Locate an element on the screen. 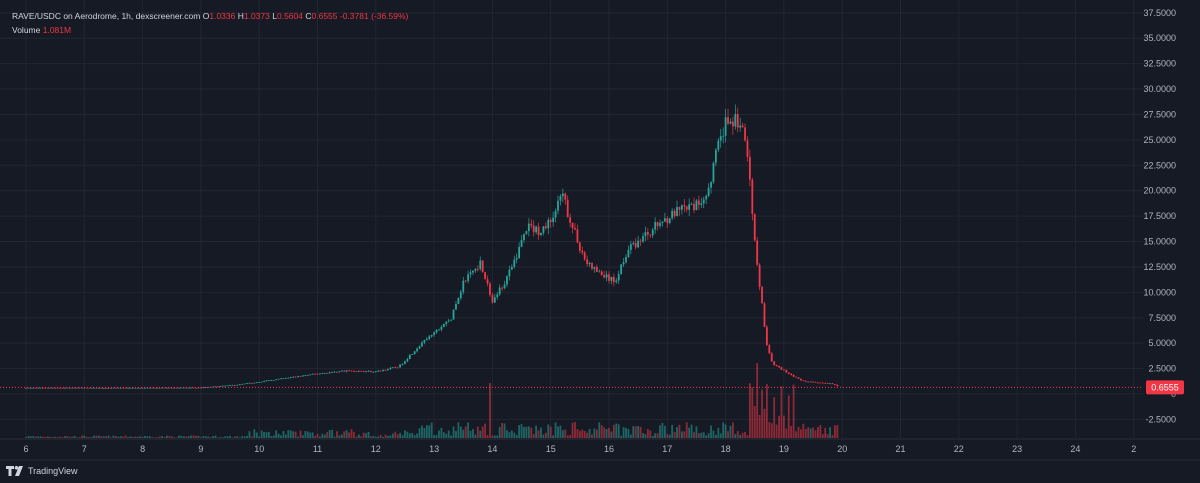 This screenshot has width=1200, height=483. ohlc-high: H1.0373 is located at coordinates (253, 16).